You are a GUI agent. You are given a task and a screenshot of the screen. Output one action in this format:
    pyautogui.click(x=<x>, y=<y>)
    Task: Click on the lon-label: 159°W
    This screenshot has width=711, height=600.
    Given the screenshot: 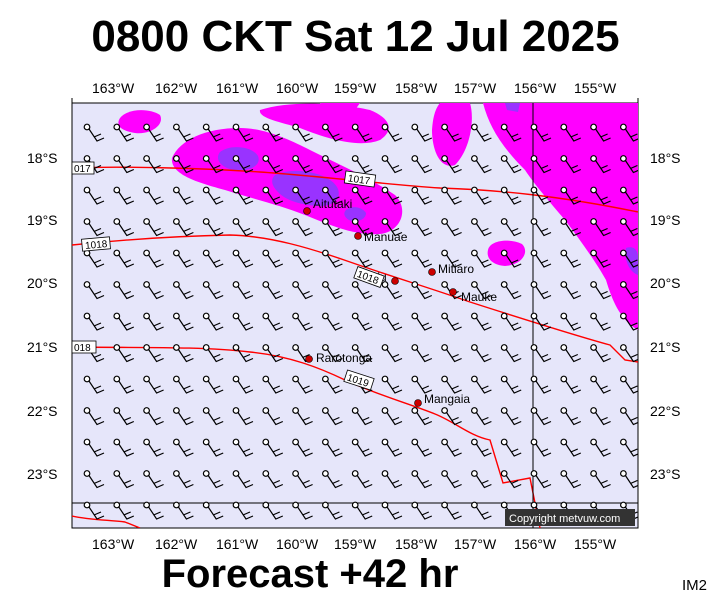 What is the action you would take?
    pyautogui.click(x=355, y=544)
    